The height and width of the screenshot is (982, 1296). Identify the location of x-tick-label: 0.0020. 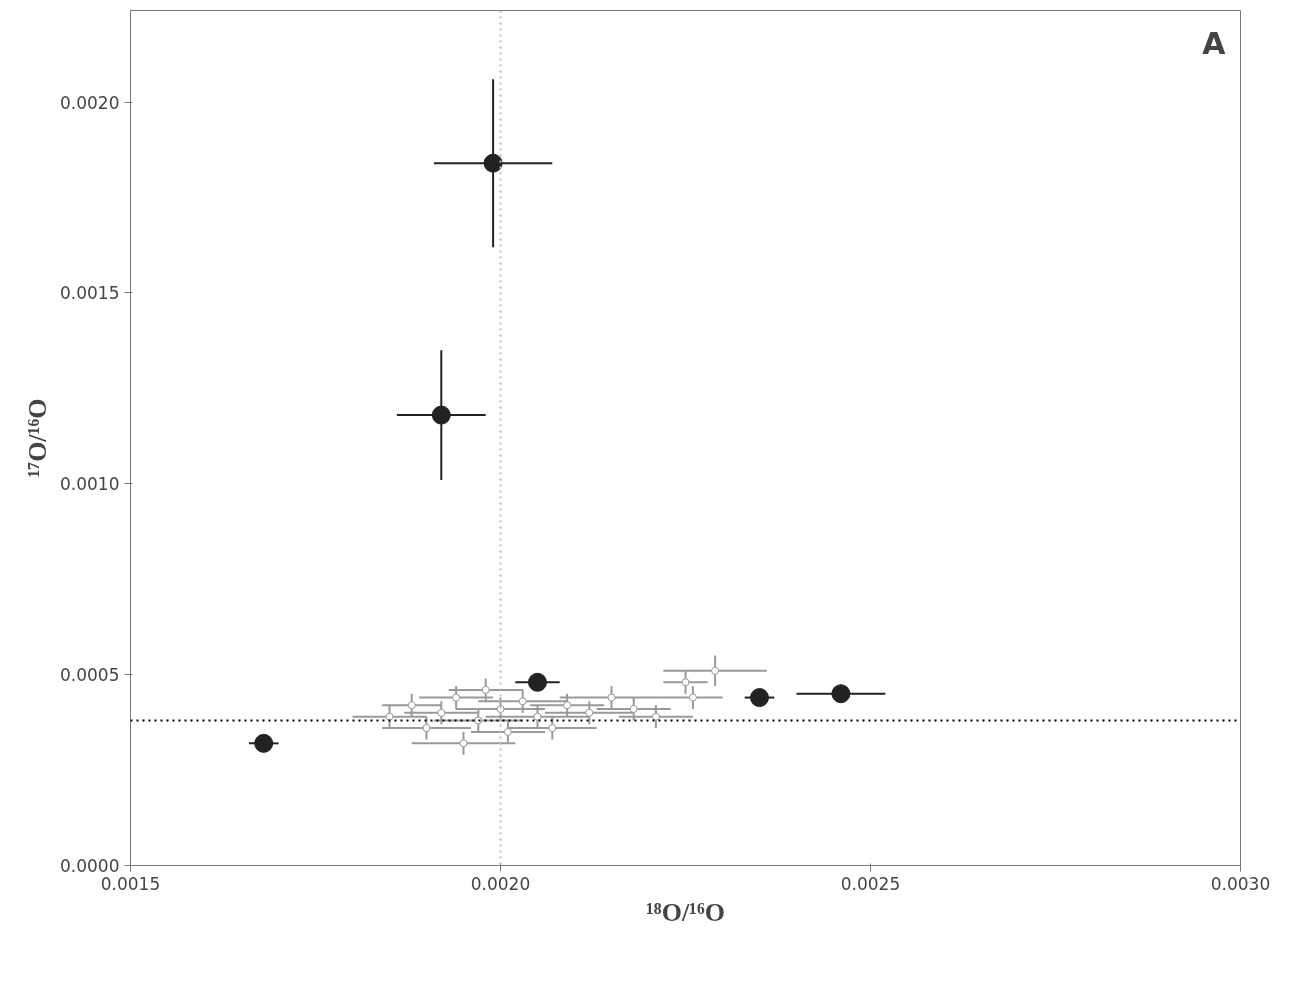
(500, 883).